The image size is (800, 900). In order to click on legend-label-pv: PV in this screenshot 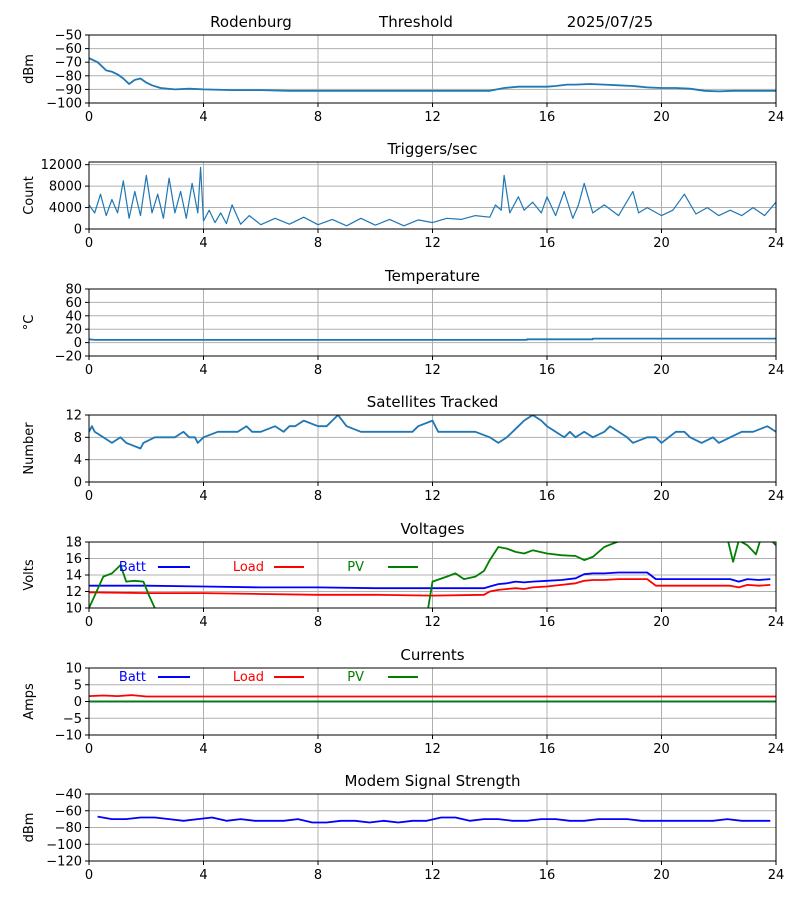, I will do `click(355, 567)`.